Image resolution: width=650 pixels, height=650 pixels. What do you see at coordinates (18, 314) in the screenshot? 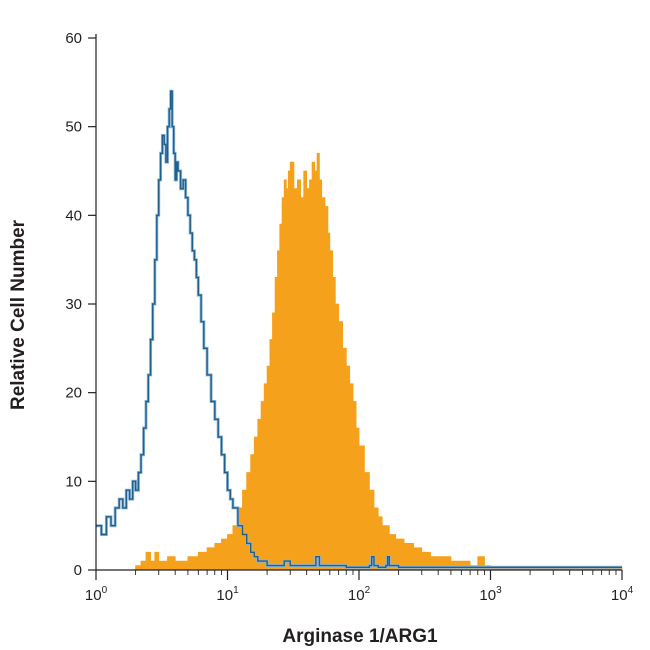
I see `y-axis-title: Relative Cell Number` at bounding box center [18, 314].